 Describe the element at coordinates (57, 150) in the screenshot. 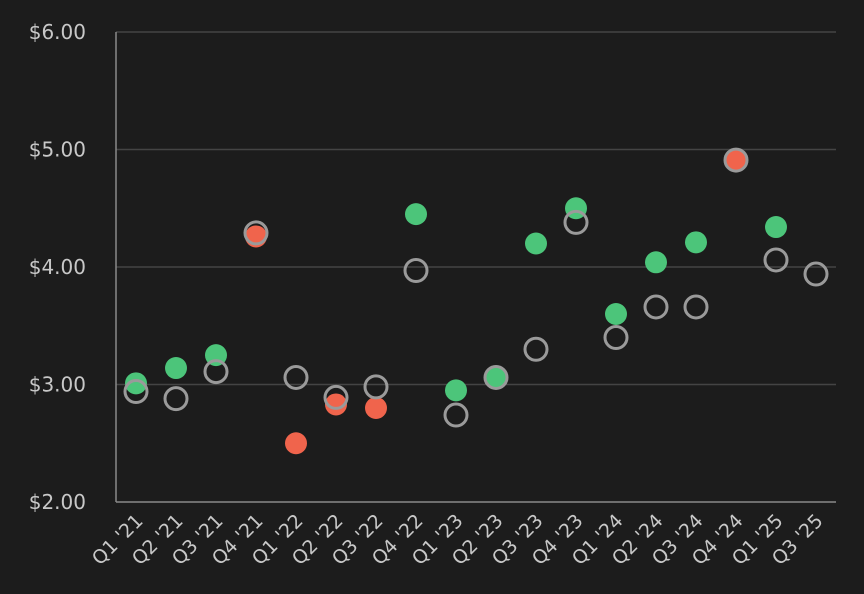

I see `y-tick-label: $5.00` at that location.